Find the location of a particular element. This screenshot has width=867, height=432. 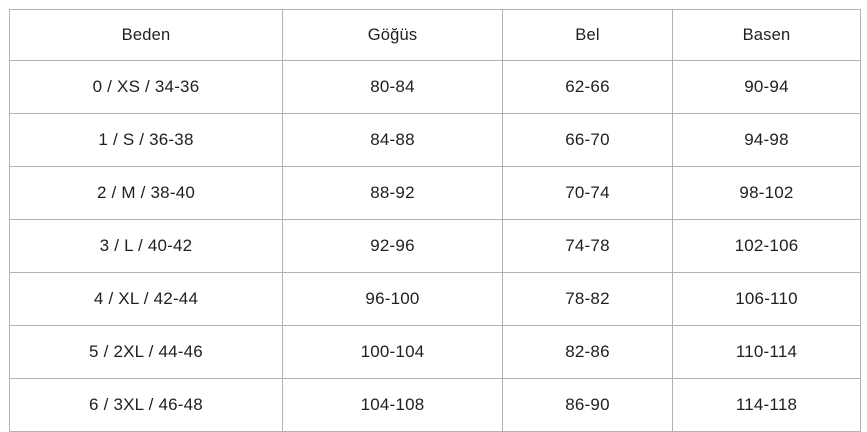

beden-cell: 3 / L / 40-42 is located at coordinates (146, 246).